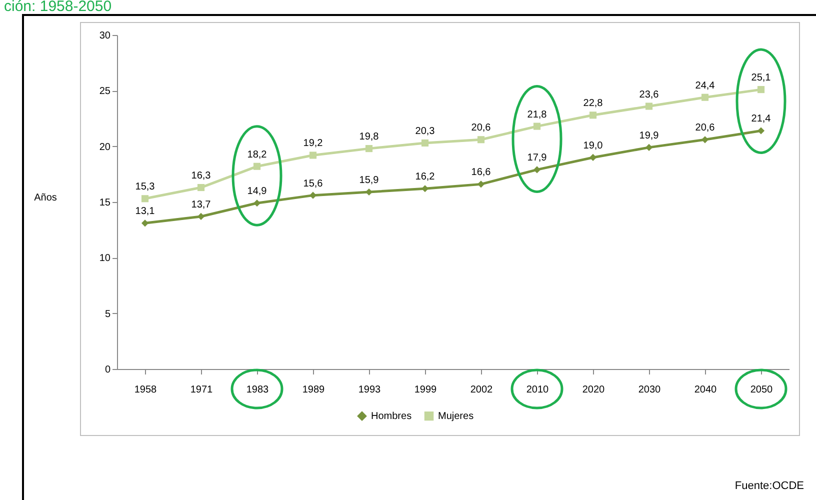  What do you see at coordinates (482, 390) in the screenshot?
I see `x-tick-label: 2002` at bounding box center [482, 390].